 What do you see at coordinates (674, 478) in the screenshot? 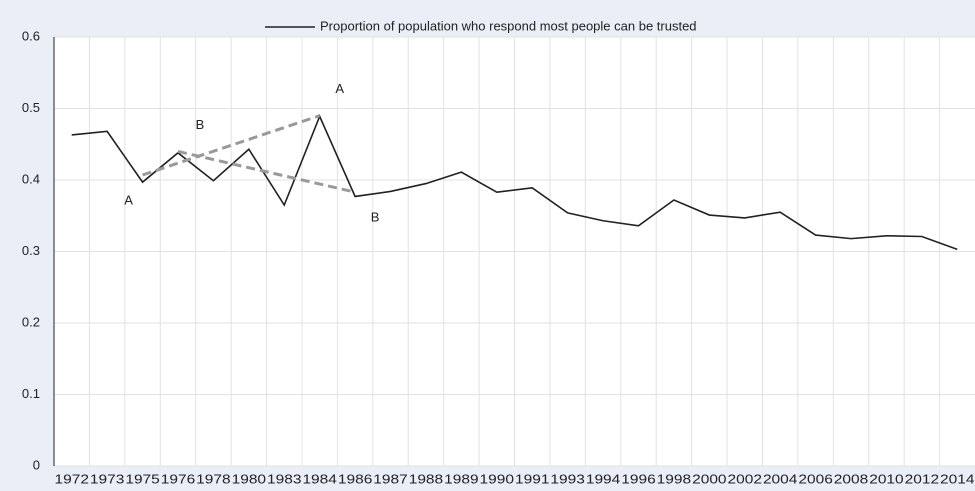
I see `x-tick-label: 1998` at bounding box center [674, 478].